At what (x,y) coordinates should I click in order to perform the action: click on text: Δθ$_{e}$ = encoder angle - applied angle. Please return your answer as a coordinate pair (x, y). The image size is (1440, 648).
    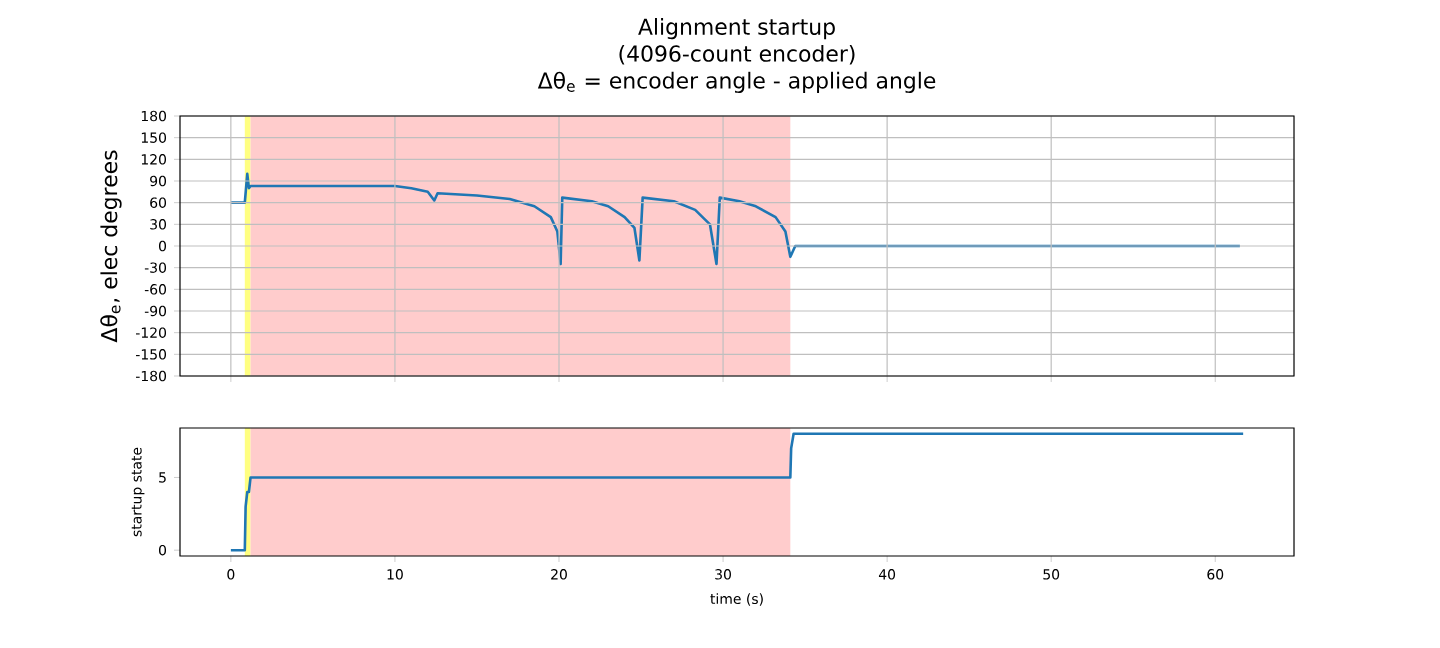
    Looking at the image, I should click on (736, 82).